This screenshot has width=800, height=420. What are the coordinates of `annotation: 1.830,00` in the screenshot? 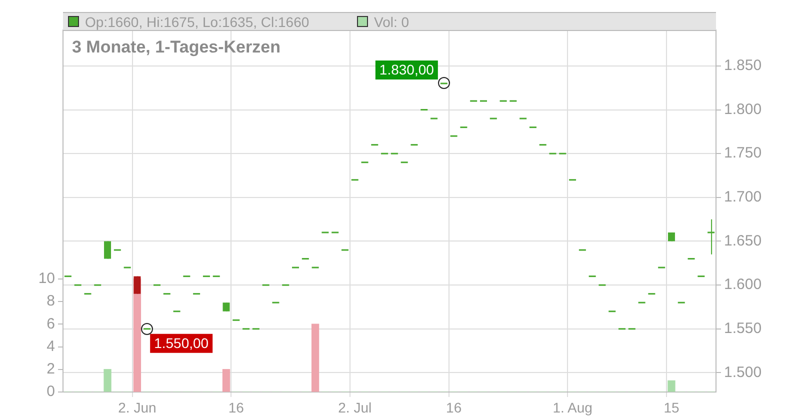 It's located at (406, 69).